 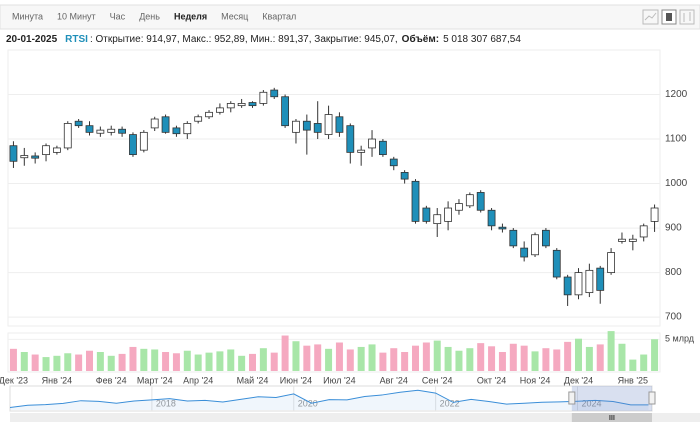 I want to click on y-tick-label: 700, so click(x=673, y=317).